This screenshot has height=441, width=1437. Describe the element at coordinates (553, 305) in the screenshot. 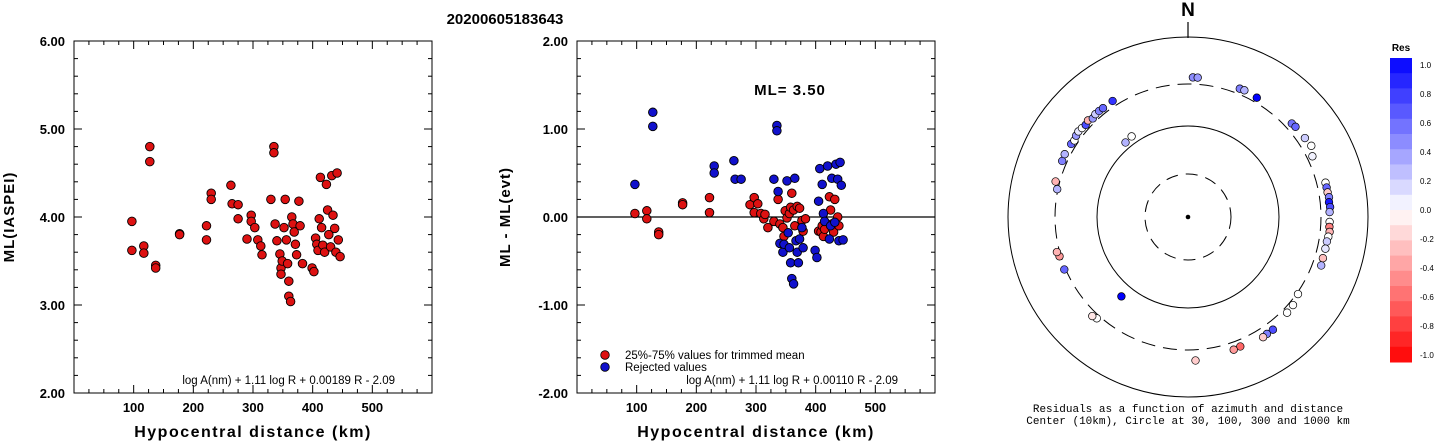

I see `y-tick-label: -1.00` at that location.